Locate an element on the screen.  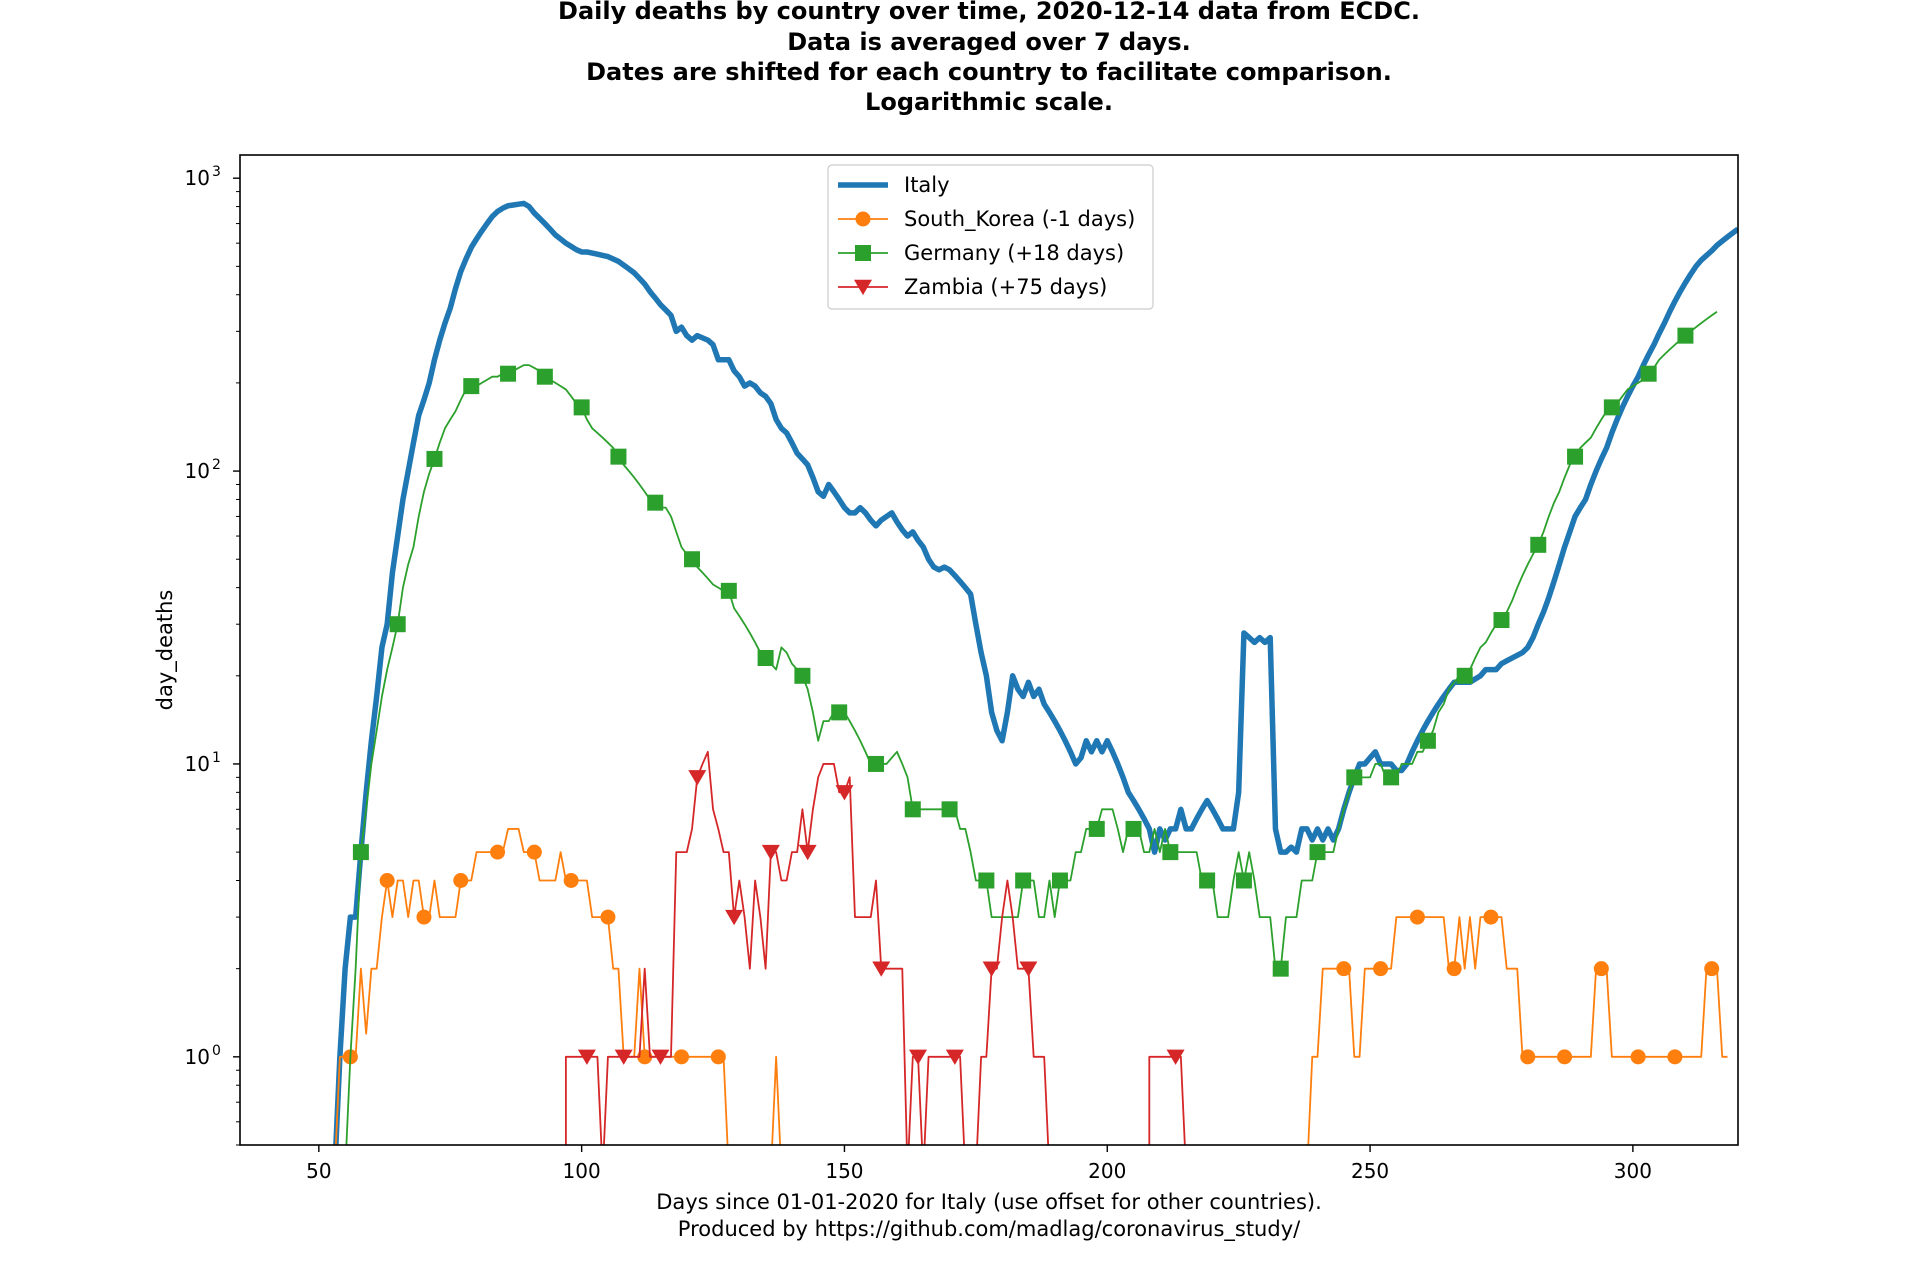
title-line-4: Logarithmic scale. is located at coordinates (989, 102).